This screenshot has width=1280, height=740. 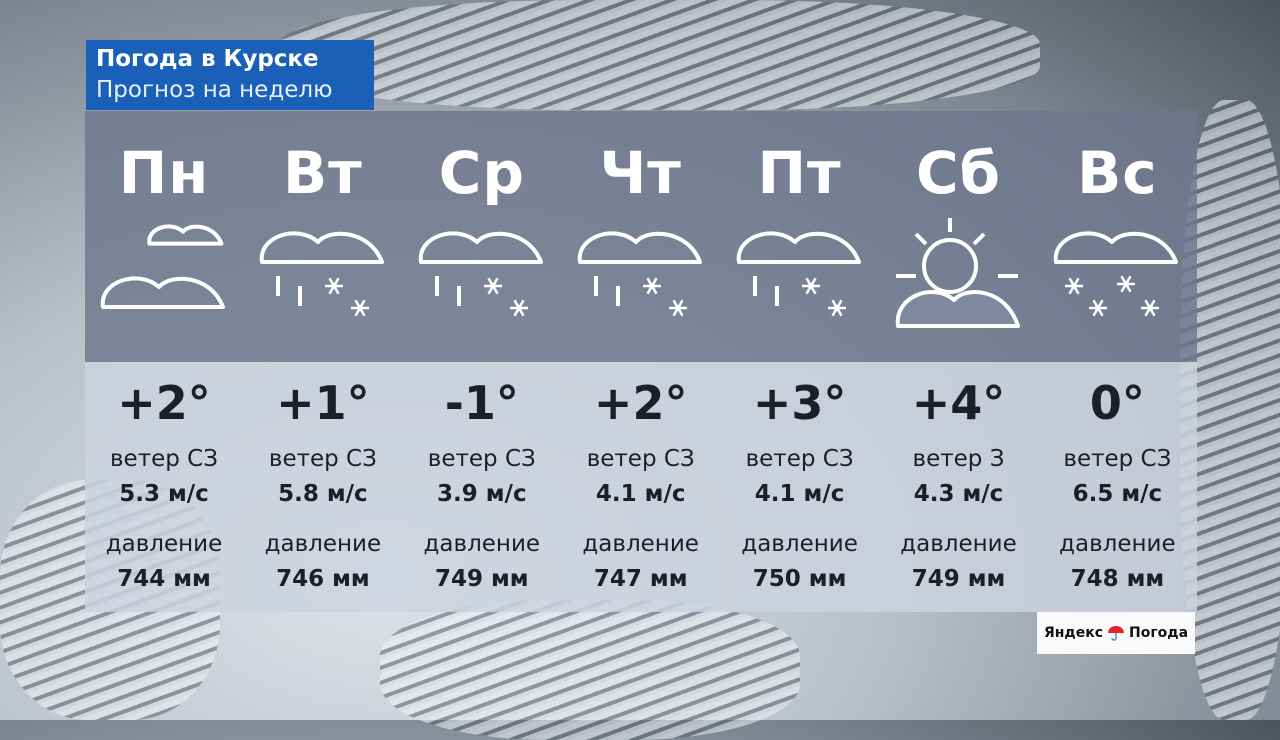 I want to click on wind-label: ветер З, so click(x=958, y=459).